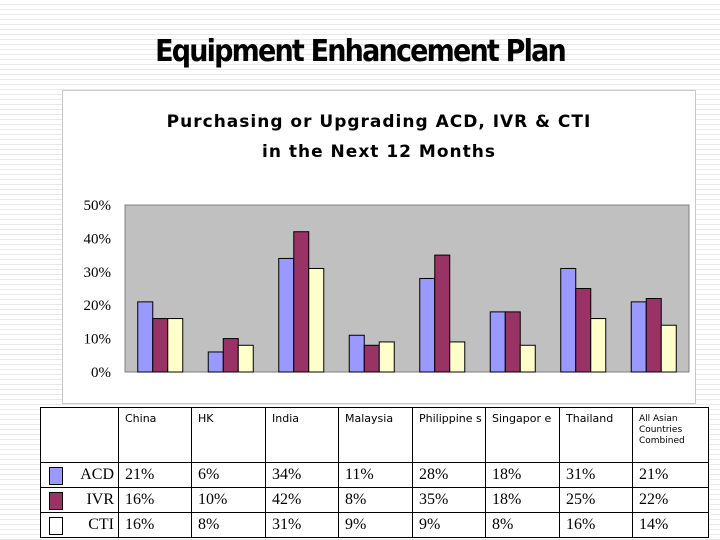 The width and height of the screenshot is (720, 540). Describe the element at coordinates (302, 475) in the screenshot. I see `table-cell: 34%` at that location.